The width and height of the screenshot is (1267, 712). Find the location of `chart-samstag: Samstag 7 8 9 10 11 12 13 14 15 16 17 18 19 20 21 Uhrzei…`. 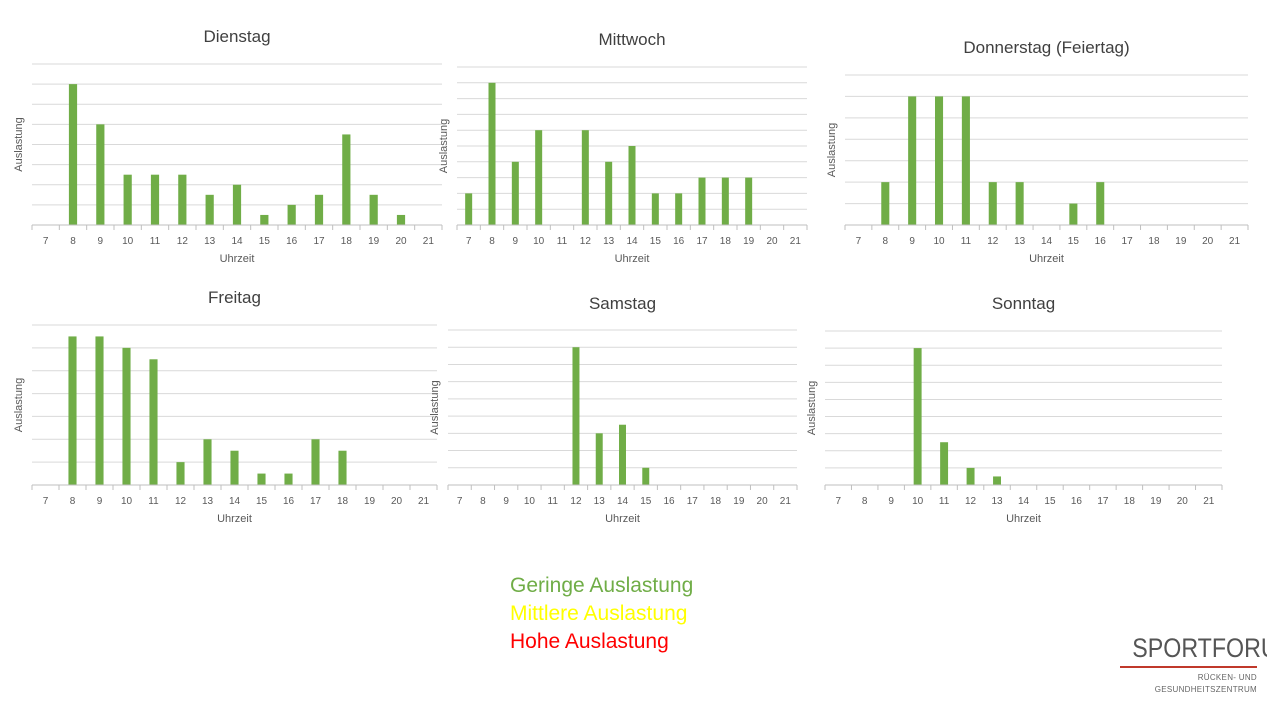

chart-samstag: Samstag 7 8 9 10 11 12 13 14 15 16 17 18 19 20 21 Uhrzei… is located at coordinates (614, 407).